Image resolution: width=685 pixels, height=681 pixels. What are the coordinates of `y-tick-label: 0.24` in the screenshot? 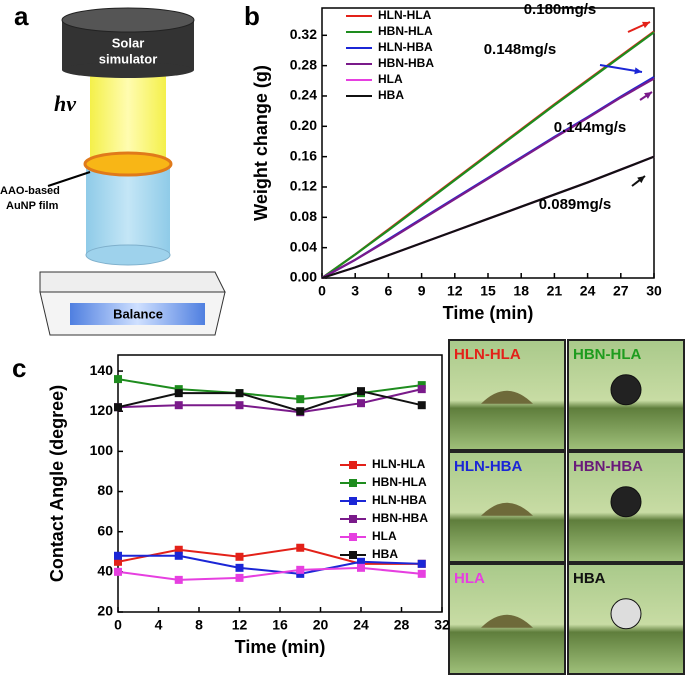 It's located at (303, 95).